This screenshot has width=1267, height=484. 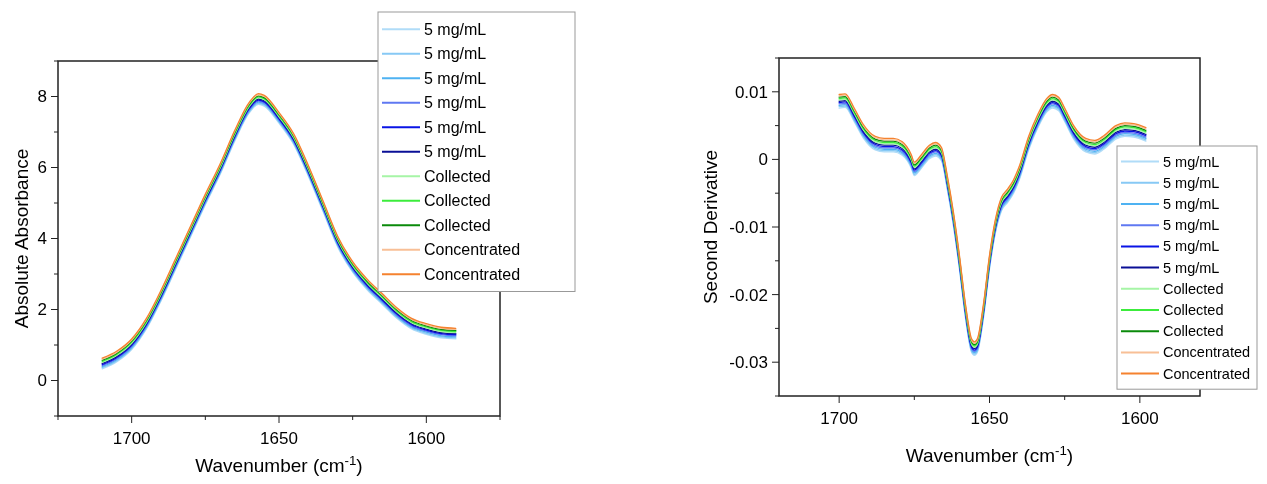 I want to click on y-tick-label: 2, so click(x=42, y=310).